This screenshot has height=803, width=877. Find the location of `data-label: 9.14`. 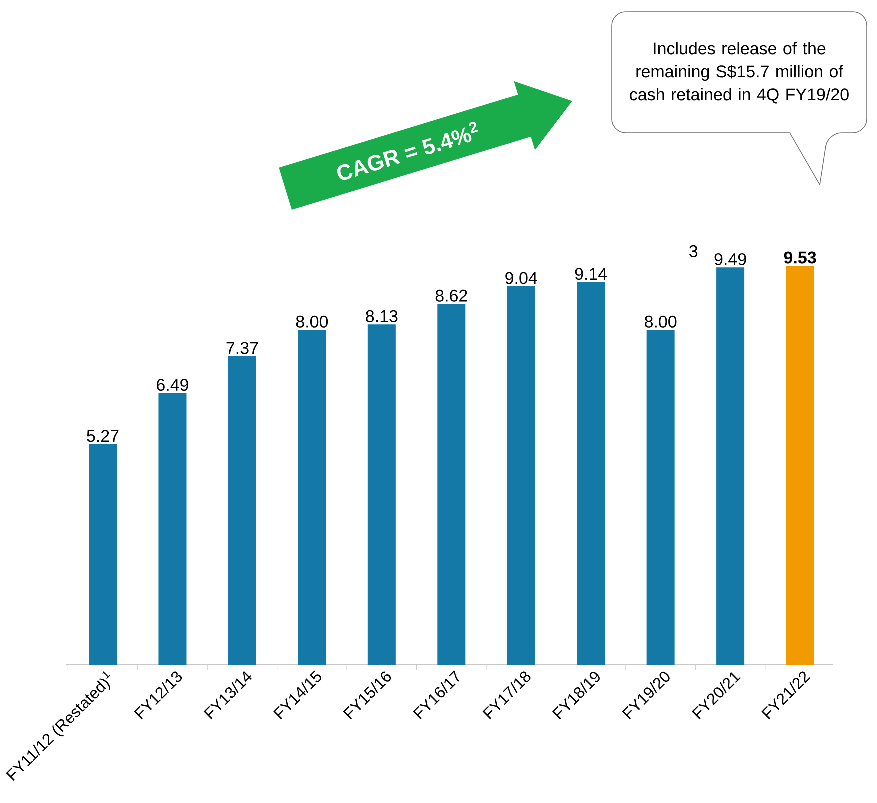

data-label: 9.14 is located at coordinates (591, 274).